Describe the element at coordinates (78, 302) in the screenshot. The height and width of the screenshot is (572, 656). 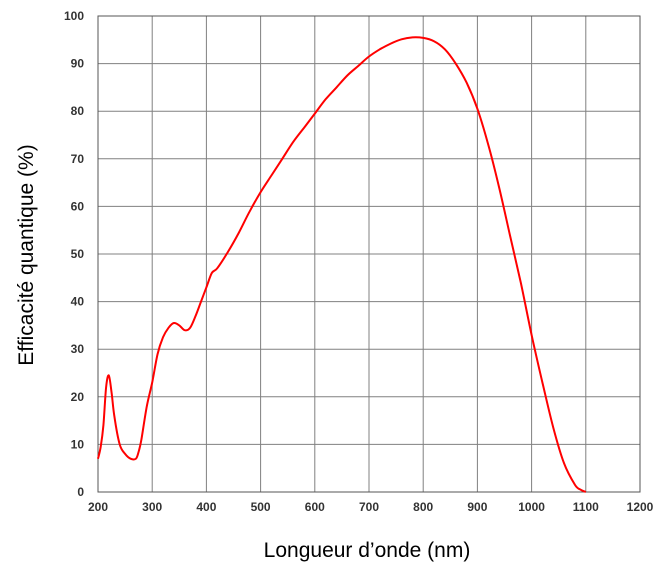
I see `y-tick-label: 40` at that location.